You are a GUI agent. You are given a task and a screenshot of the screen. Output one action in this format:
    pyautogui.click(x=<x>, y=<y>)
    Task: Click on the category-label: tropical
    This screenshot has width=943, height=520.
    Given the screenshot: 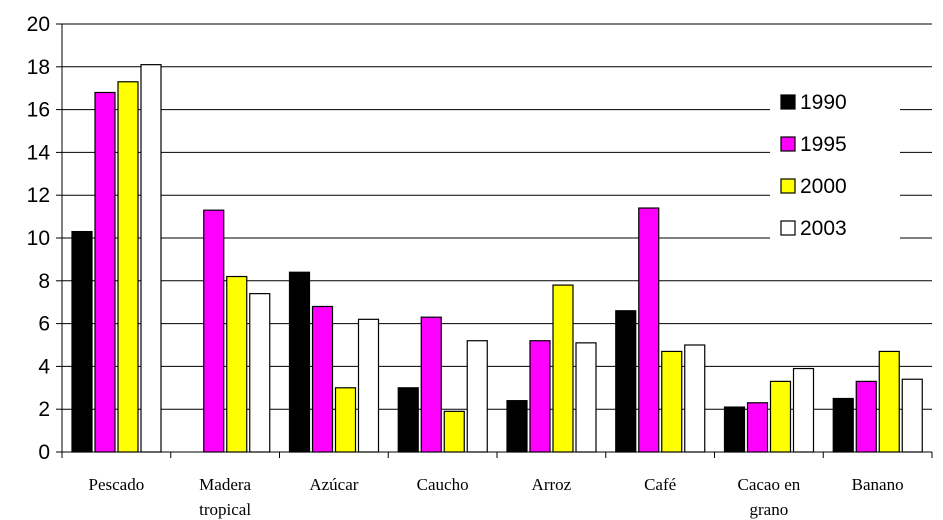 What is the action you would take?
    pyautogui.click(x=225, y=509)
    